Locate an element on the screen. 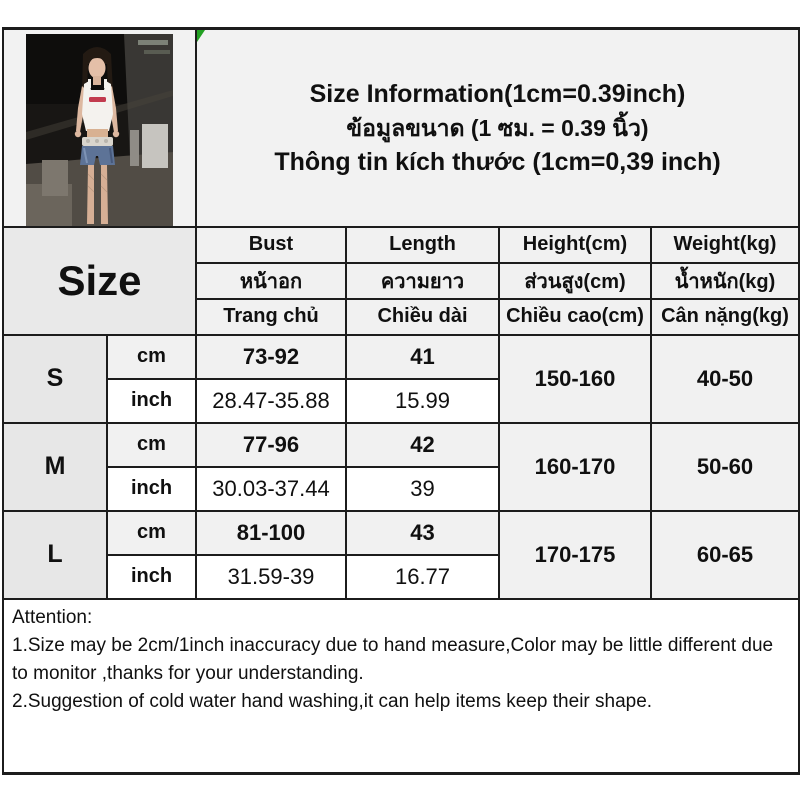  bust-cm-m: 77-96 is located at coordinates (271, 444).